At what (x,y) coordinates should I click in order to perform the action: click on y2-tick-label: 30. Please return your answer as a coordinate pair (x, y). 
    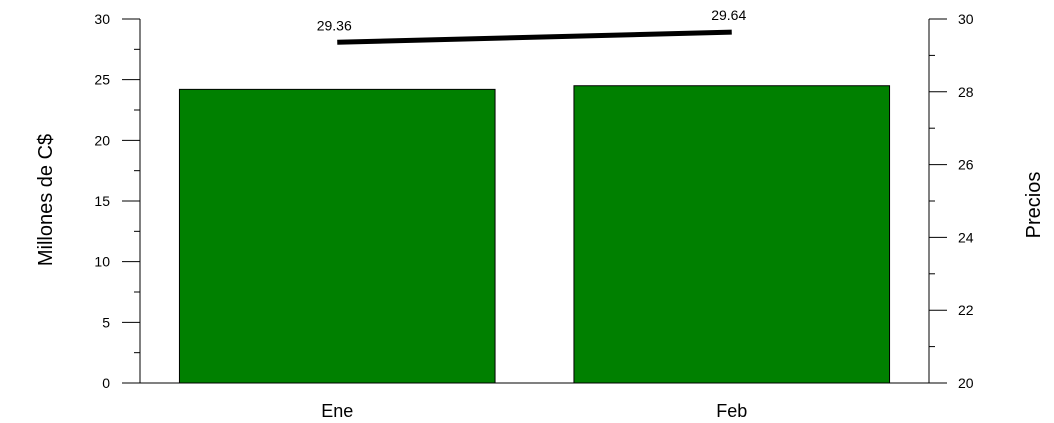
    Looking at the image, I should click on (966, 19).